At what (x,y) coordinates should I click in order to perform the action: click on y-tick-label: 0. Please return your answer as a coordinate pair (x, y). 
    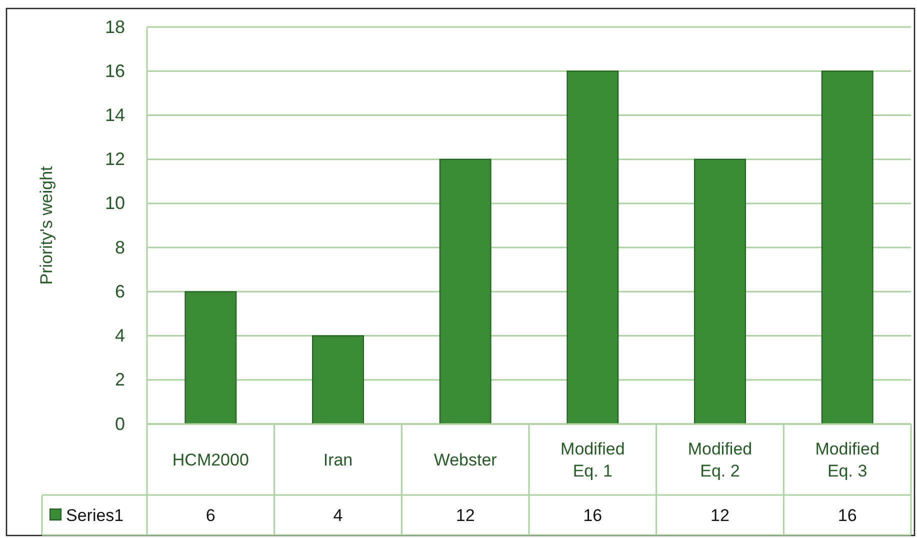
    Looking at the image, I should click on (119, 424).